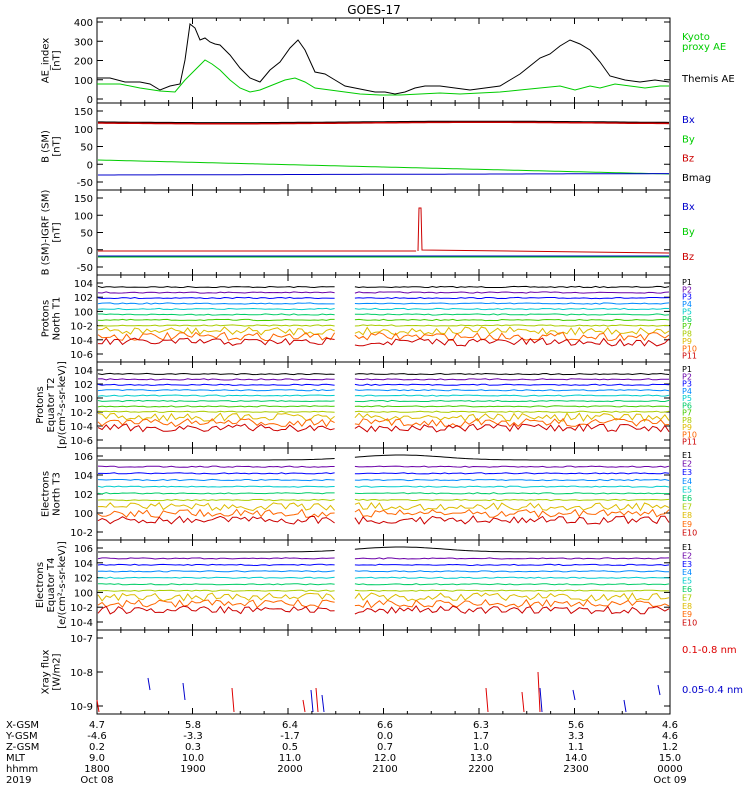 This screenshot has height=800, width=750. I want to click on footer-value: 5.6, so click(576, 725).